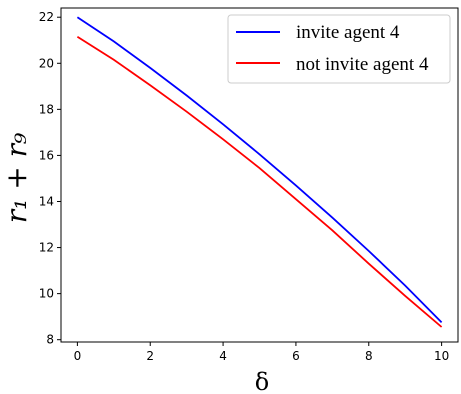  What do you see at coordinates (78, 356) in the screenshot?
I see `x-tick-label: 0` at bounding box center [78, 356].